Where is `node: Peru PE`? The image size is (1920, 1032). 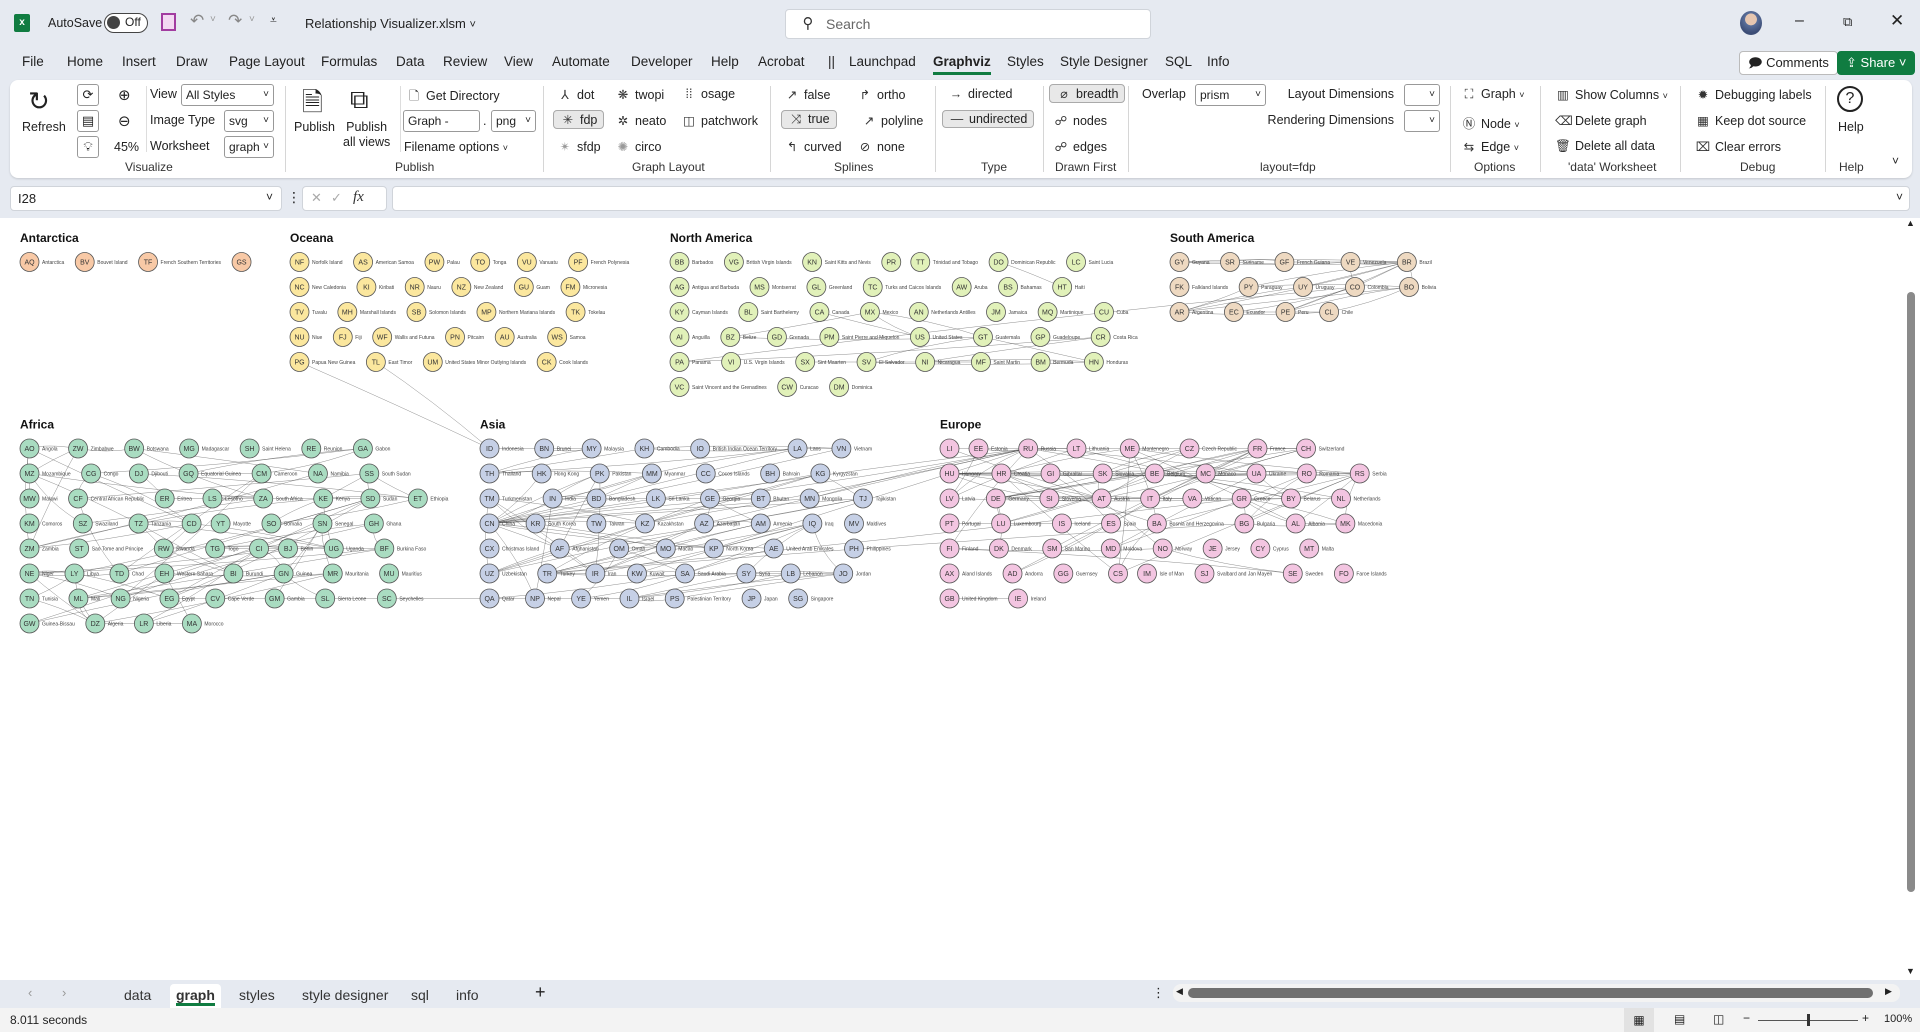 node: Peru PE is located at coordinates (1292, 312).